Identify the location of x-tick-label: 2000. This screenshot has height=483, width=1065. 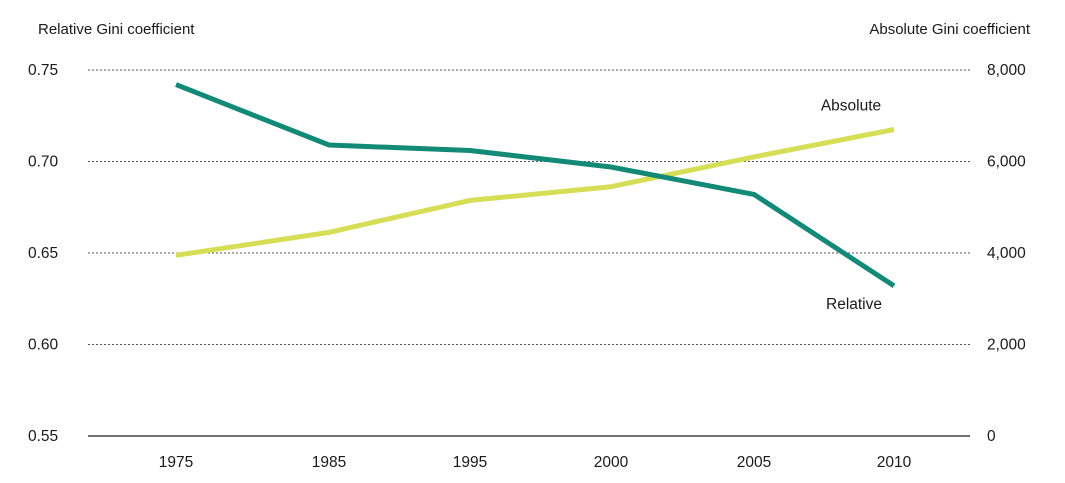
(611, 462).